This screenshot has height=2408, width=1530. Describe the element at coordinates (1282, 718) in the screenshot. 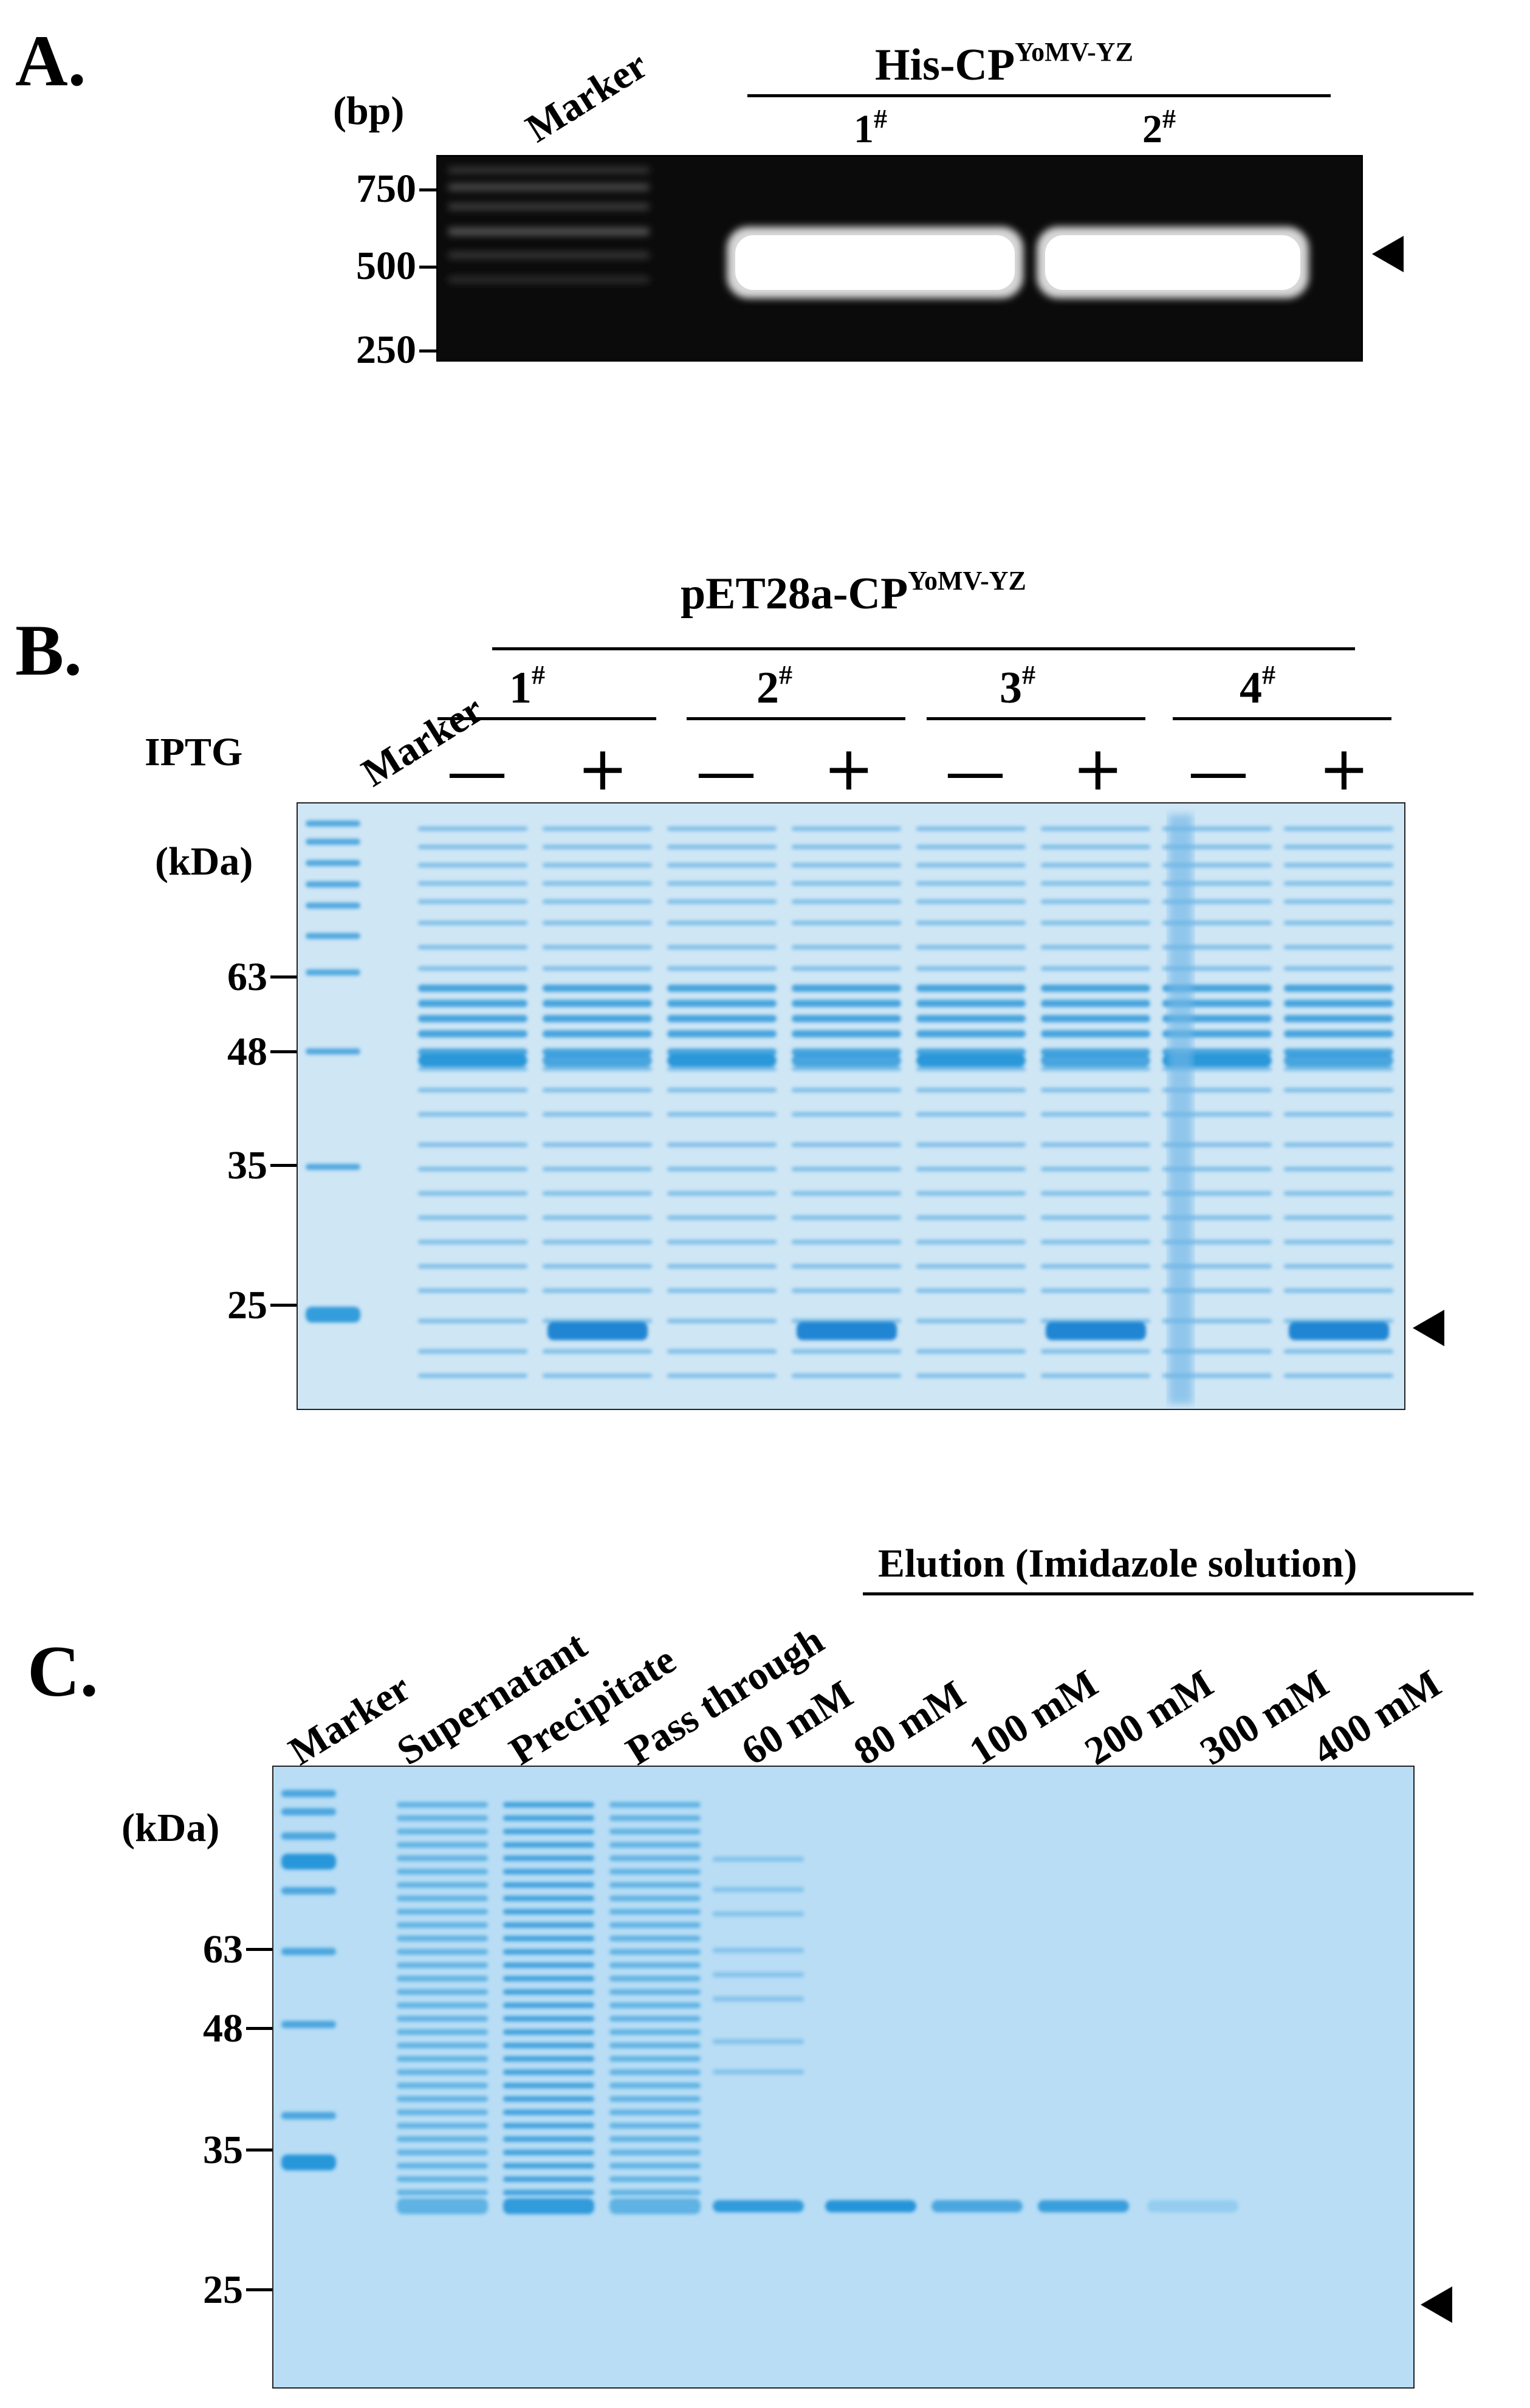

I see `panel-b-clone-4-line` at that location.